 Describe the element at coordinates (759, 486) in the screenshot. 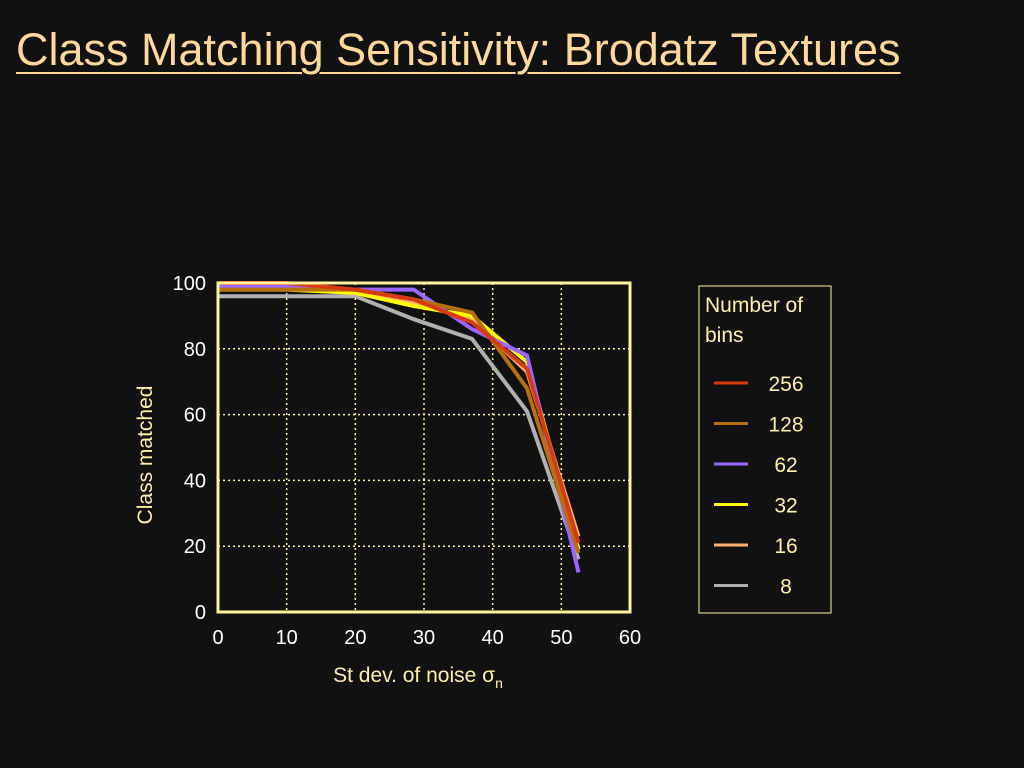

I see `legend-items: 256 128 62 32 16 8` at that location.